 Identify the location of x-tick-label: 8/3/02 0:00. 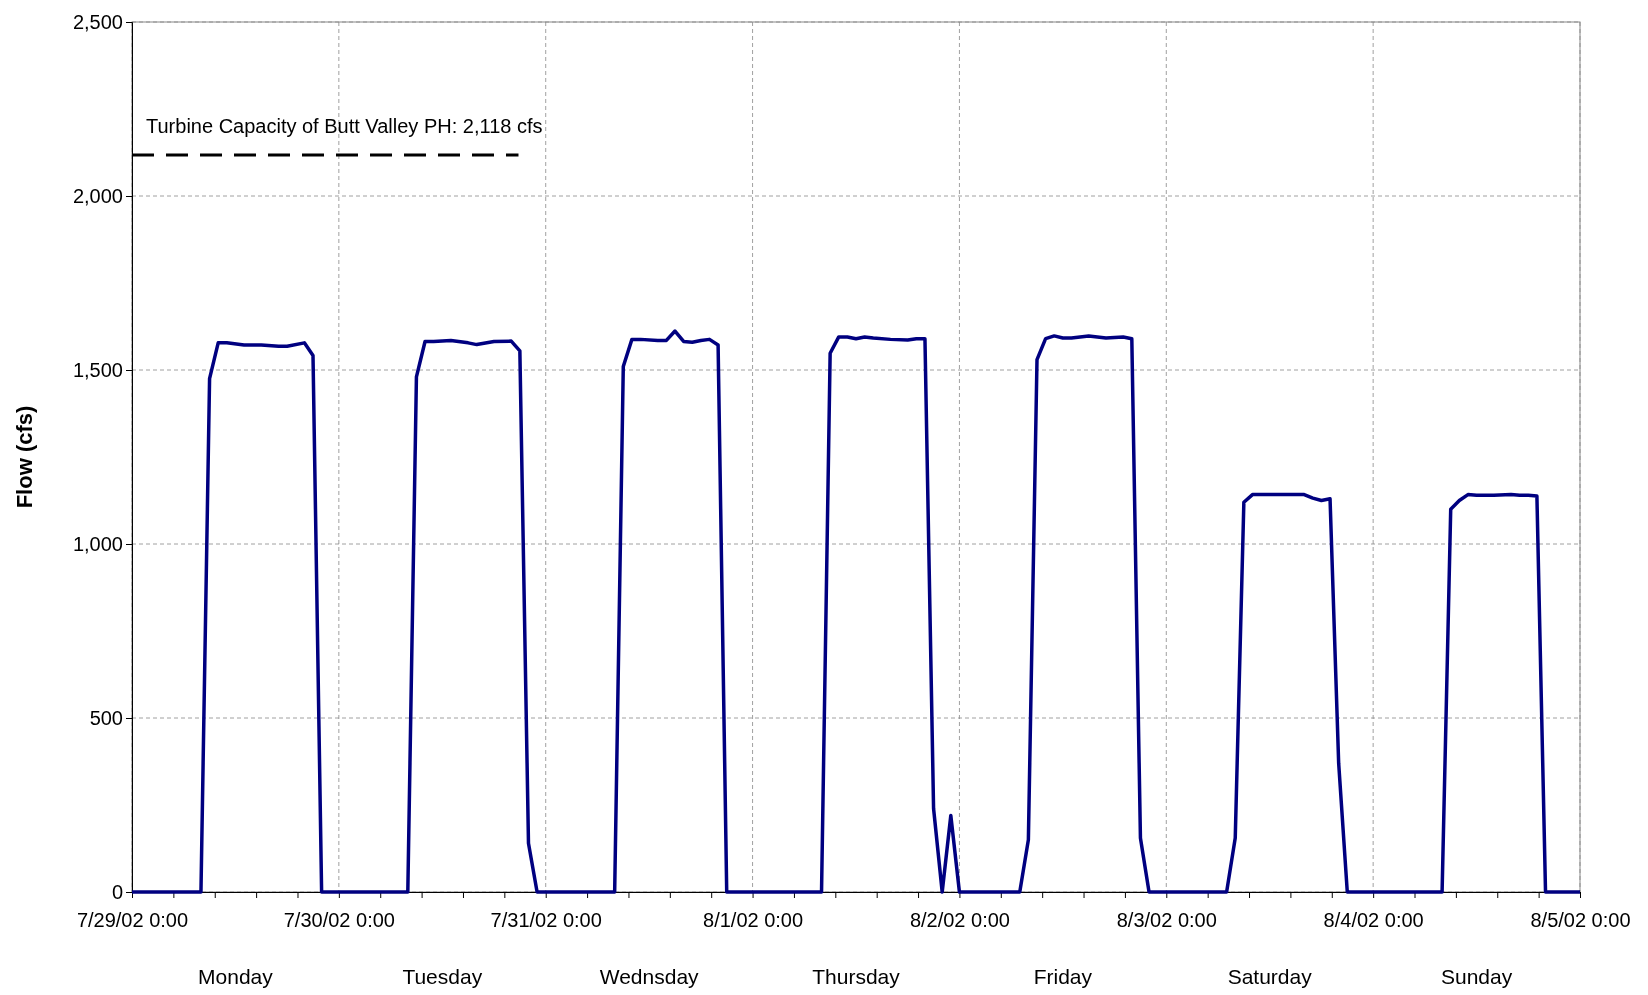
(1166, 920).